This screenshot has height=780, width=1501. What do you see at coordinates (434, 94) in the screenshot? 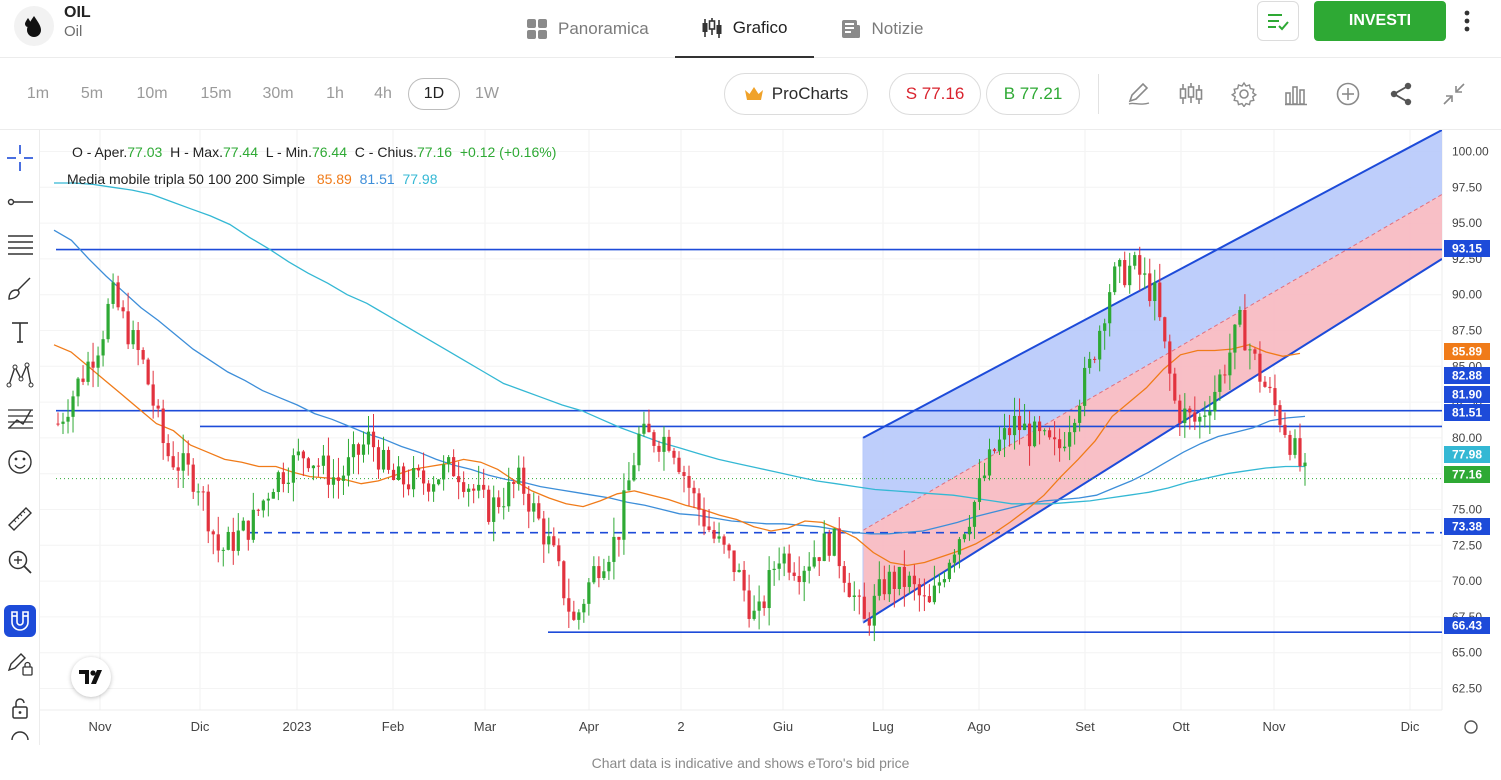
I see `timeframe-1d: 1D` at bounding box center [434, 94].